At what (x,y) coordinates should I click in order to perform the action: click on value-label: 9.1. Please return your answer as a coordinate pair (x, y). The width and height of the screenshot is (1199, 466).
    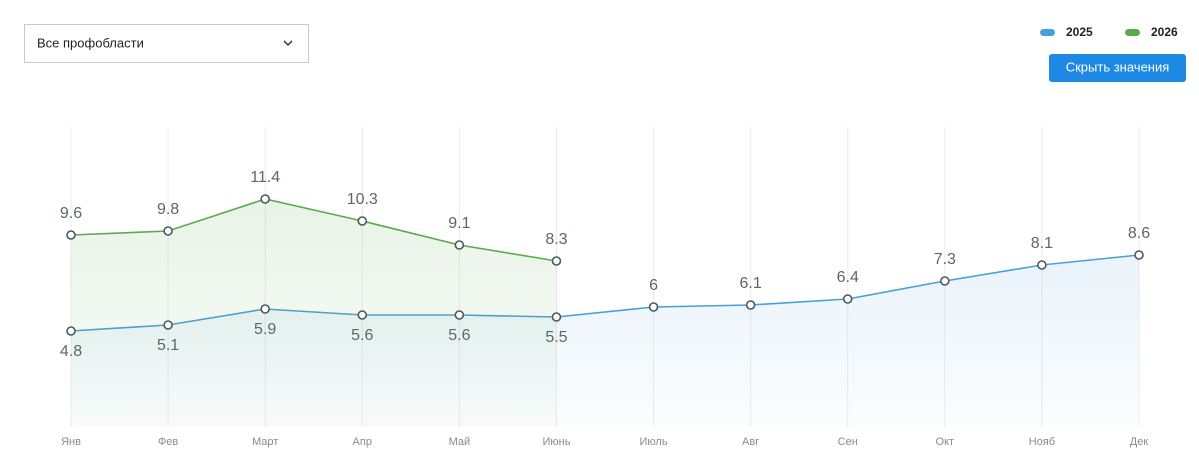
    Looking at the image, I should click on (459, 223).